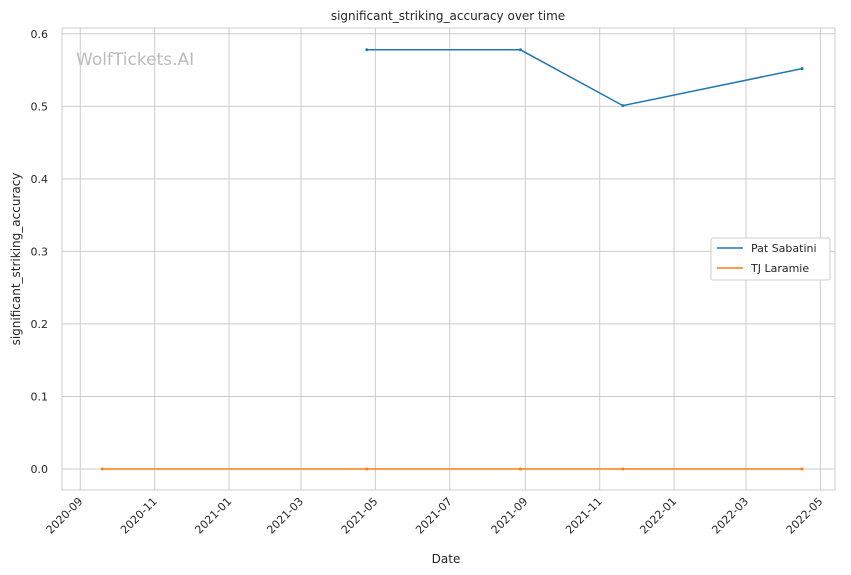 The image size is (851, 575). I want to click on x-axis-label: Date, so click(446, 559).